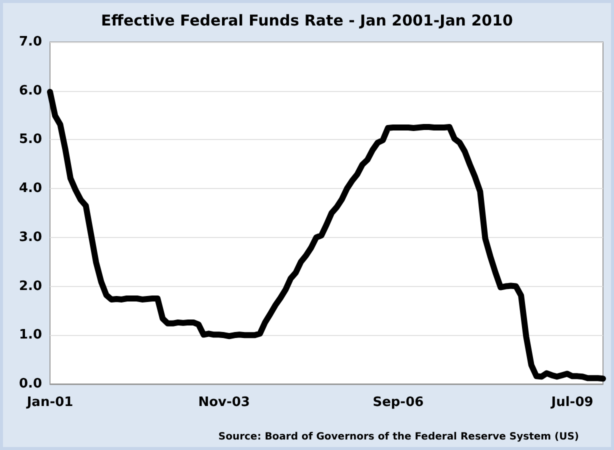  Describe the element at coordinates (572, 402) in the screenshot. I see `x-tick-label: Jul-09` at that location.